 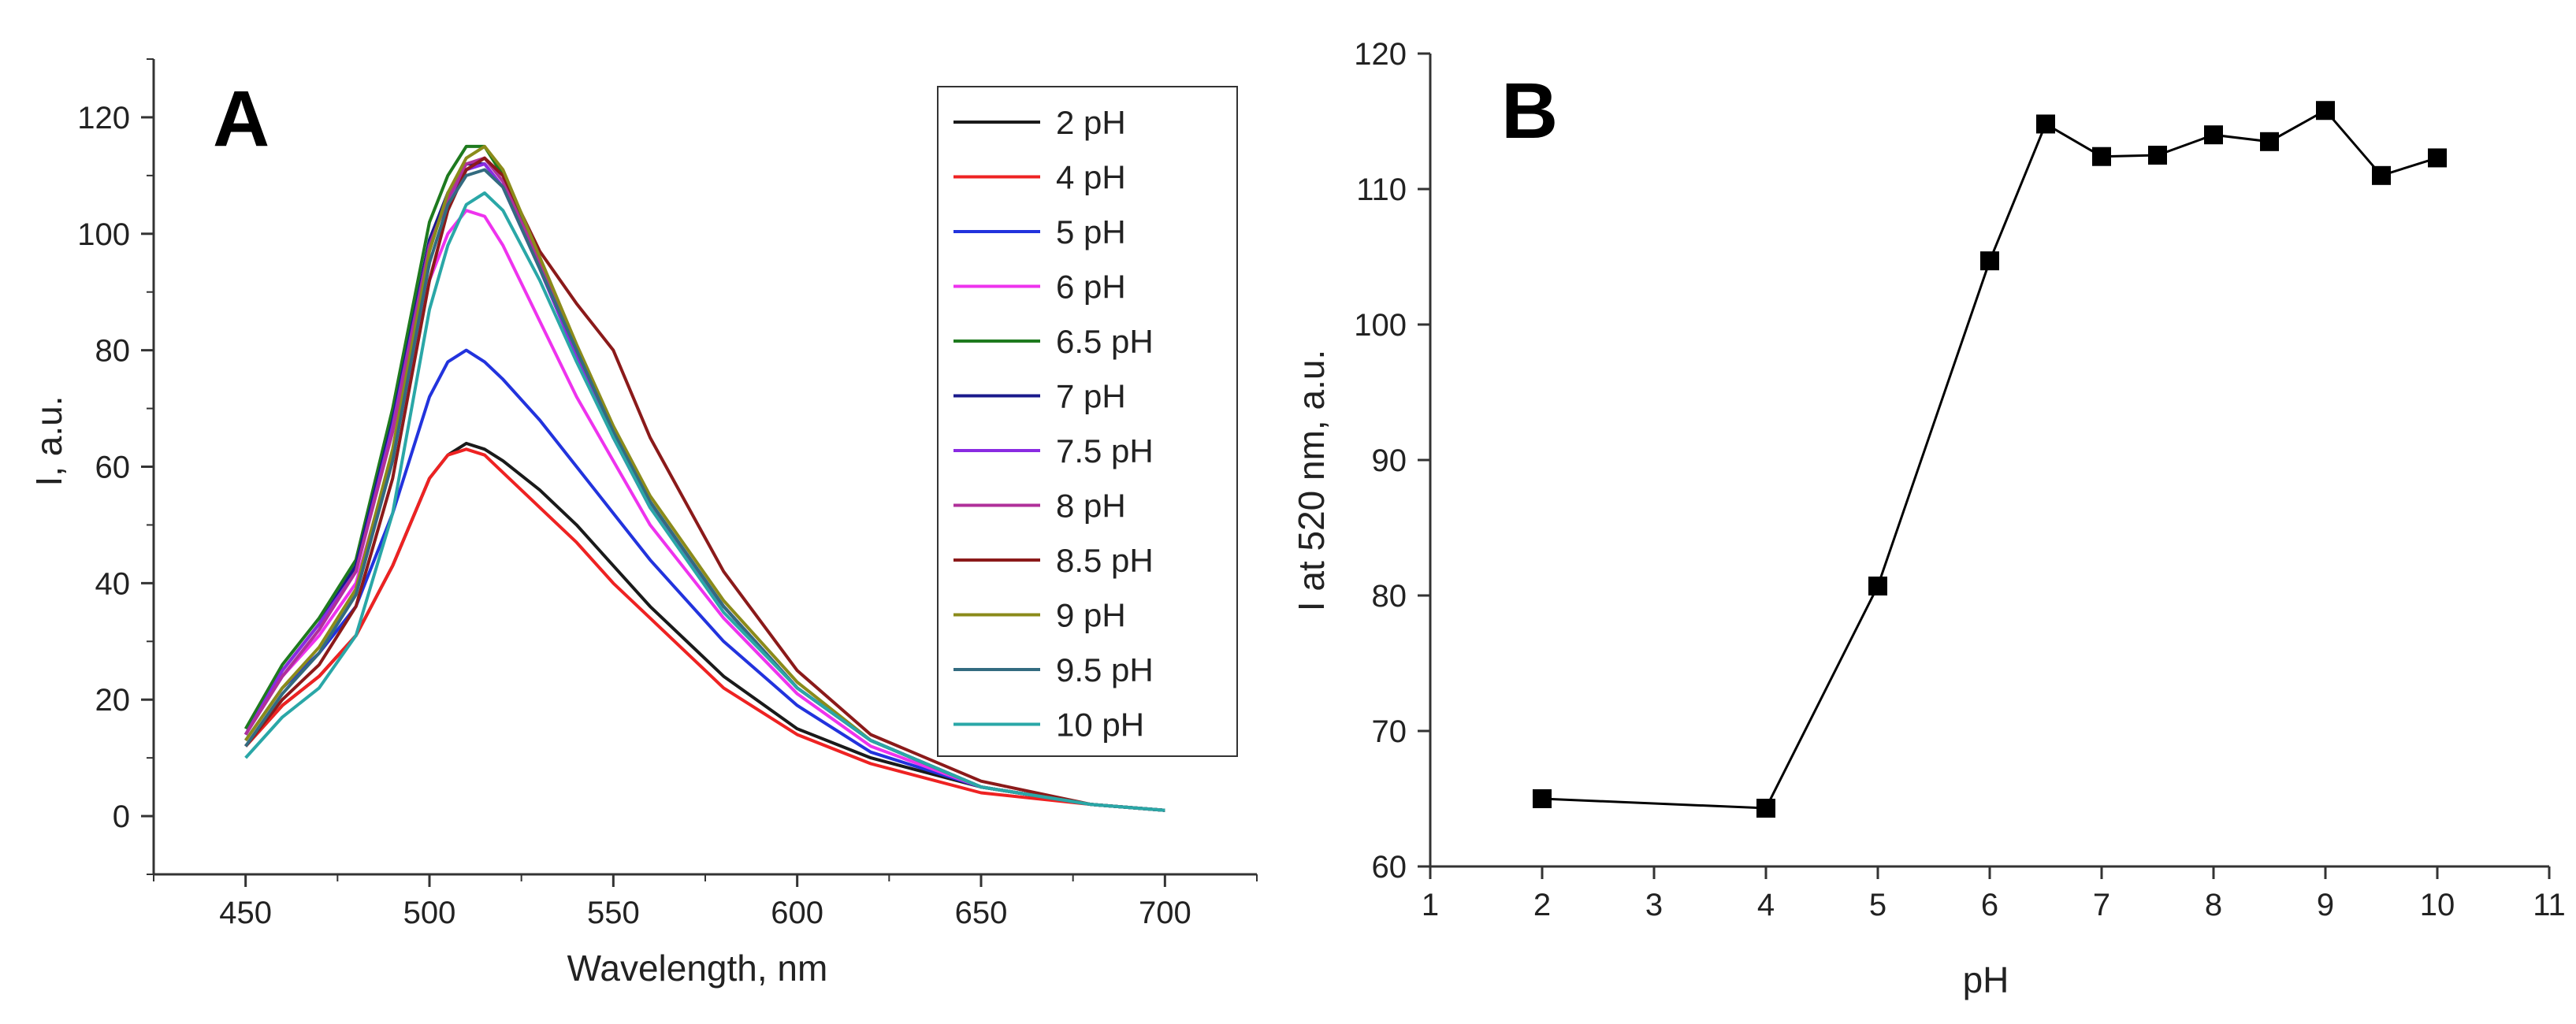 What do you see at coordinates (1877, 905) in the screenshot?
I see `x-tick-label: 5` at bounding box center [1877, 905].